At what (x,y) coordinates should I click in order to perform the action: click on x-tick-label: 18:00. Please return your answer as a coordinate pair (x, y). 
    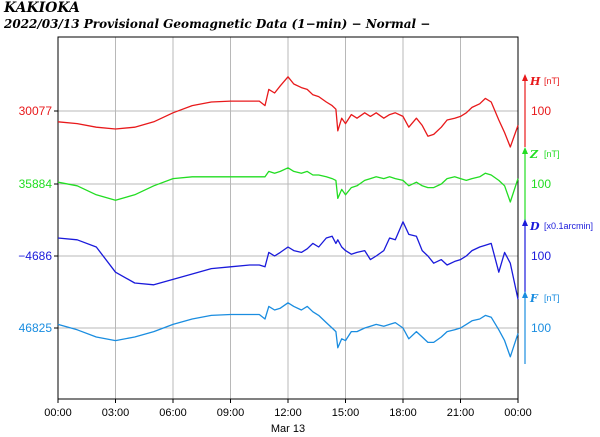
    Looking at the image, I should click on (403, 413).